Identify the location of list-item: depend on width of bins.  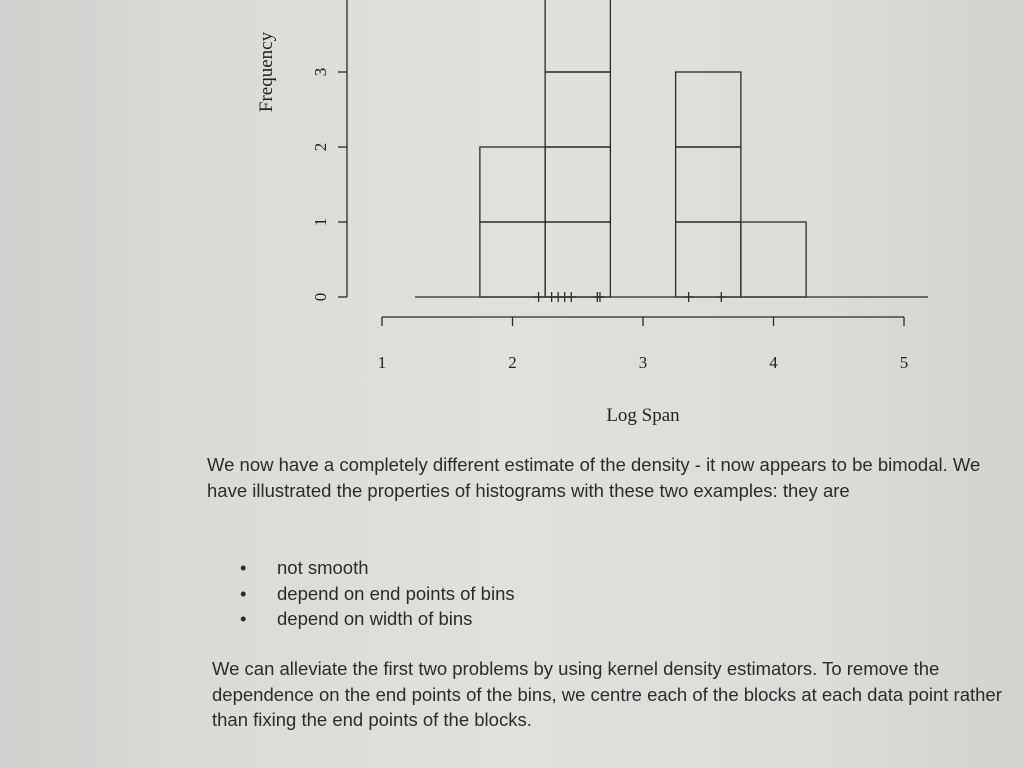
(377, 619).